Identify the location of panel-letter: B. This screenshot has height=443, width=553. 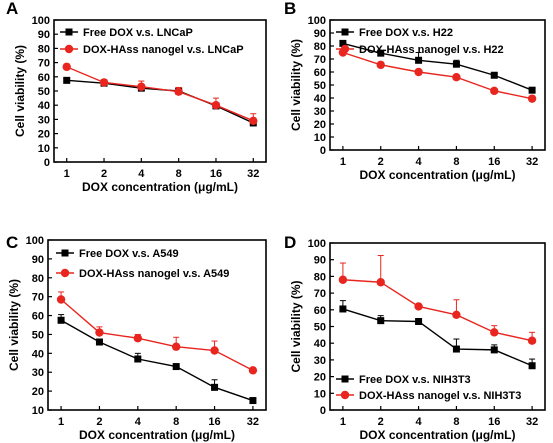
(290, 9).